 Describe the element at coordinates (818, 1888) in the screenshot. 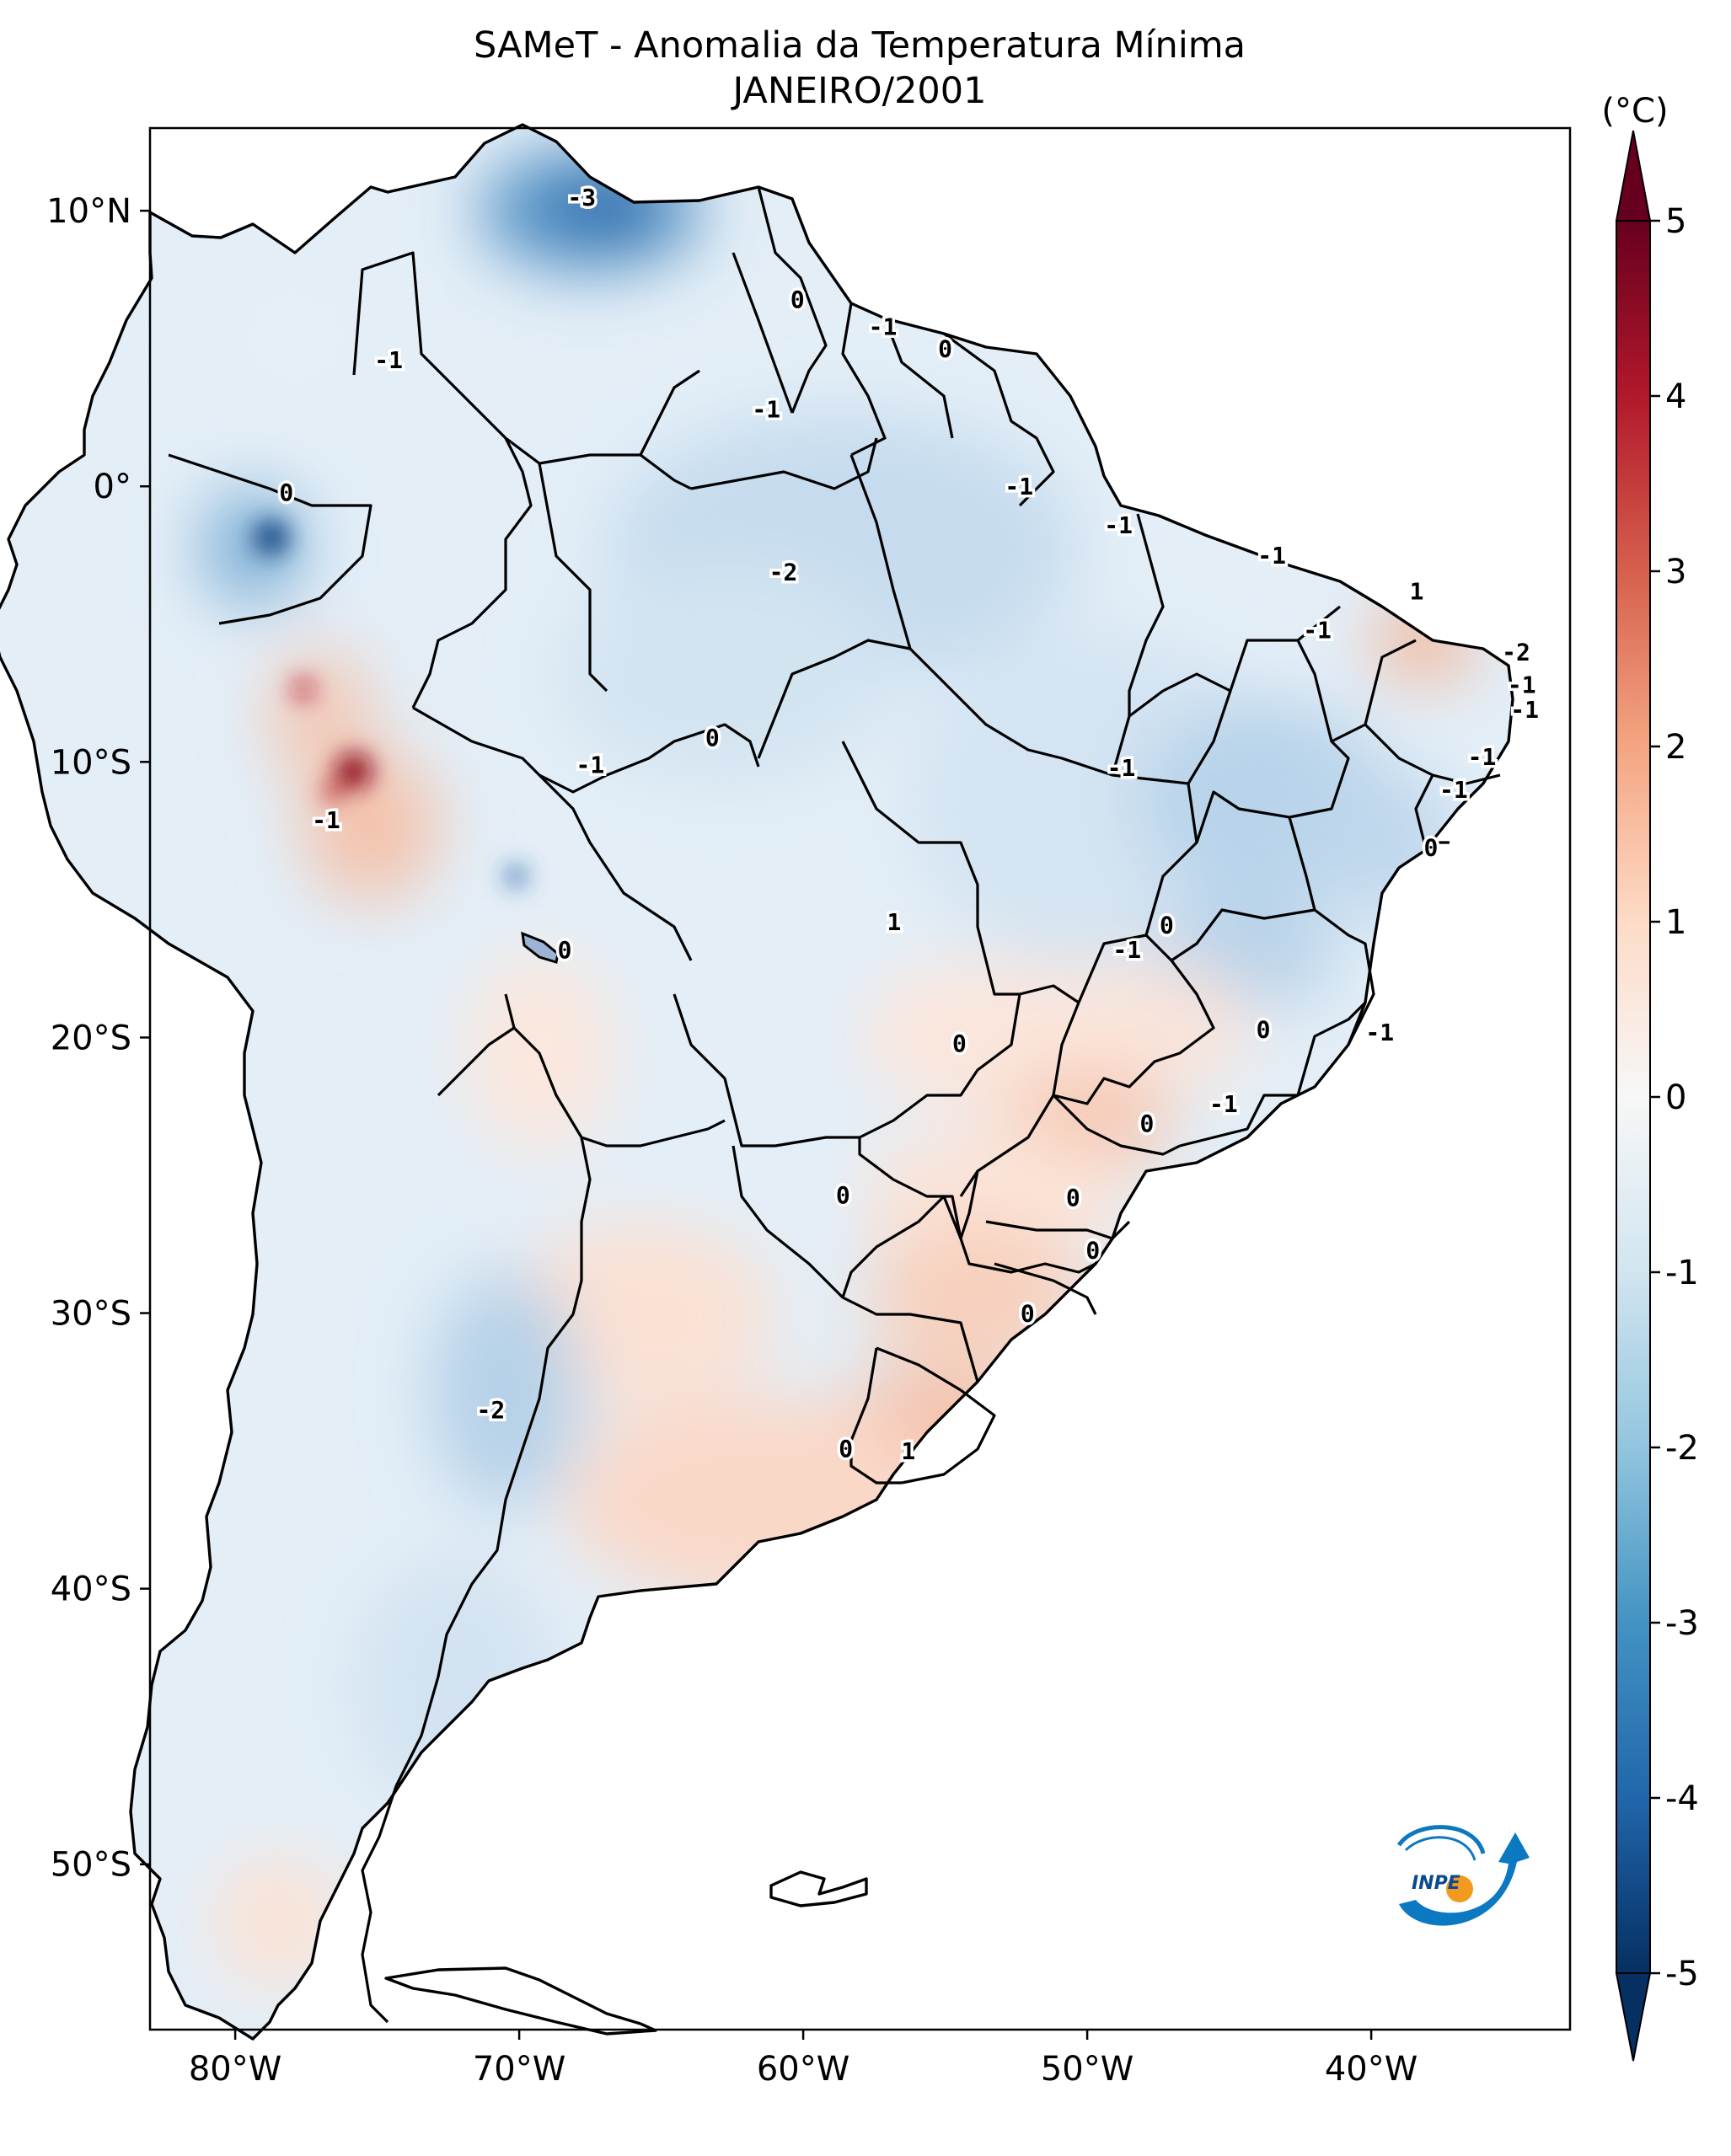

I see `falkland-islands` at that location.